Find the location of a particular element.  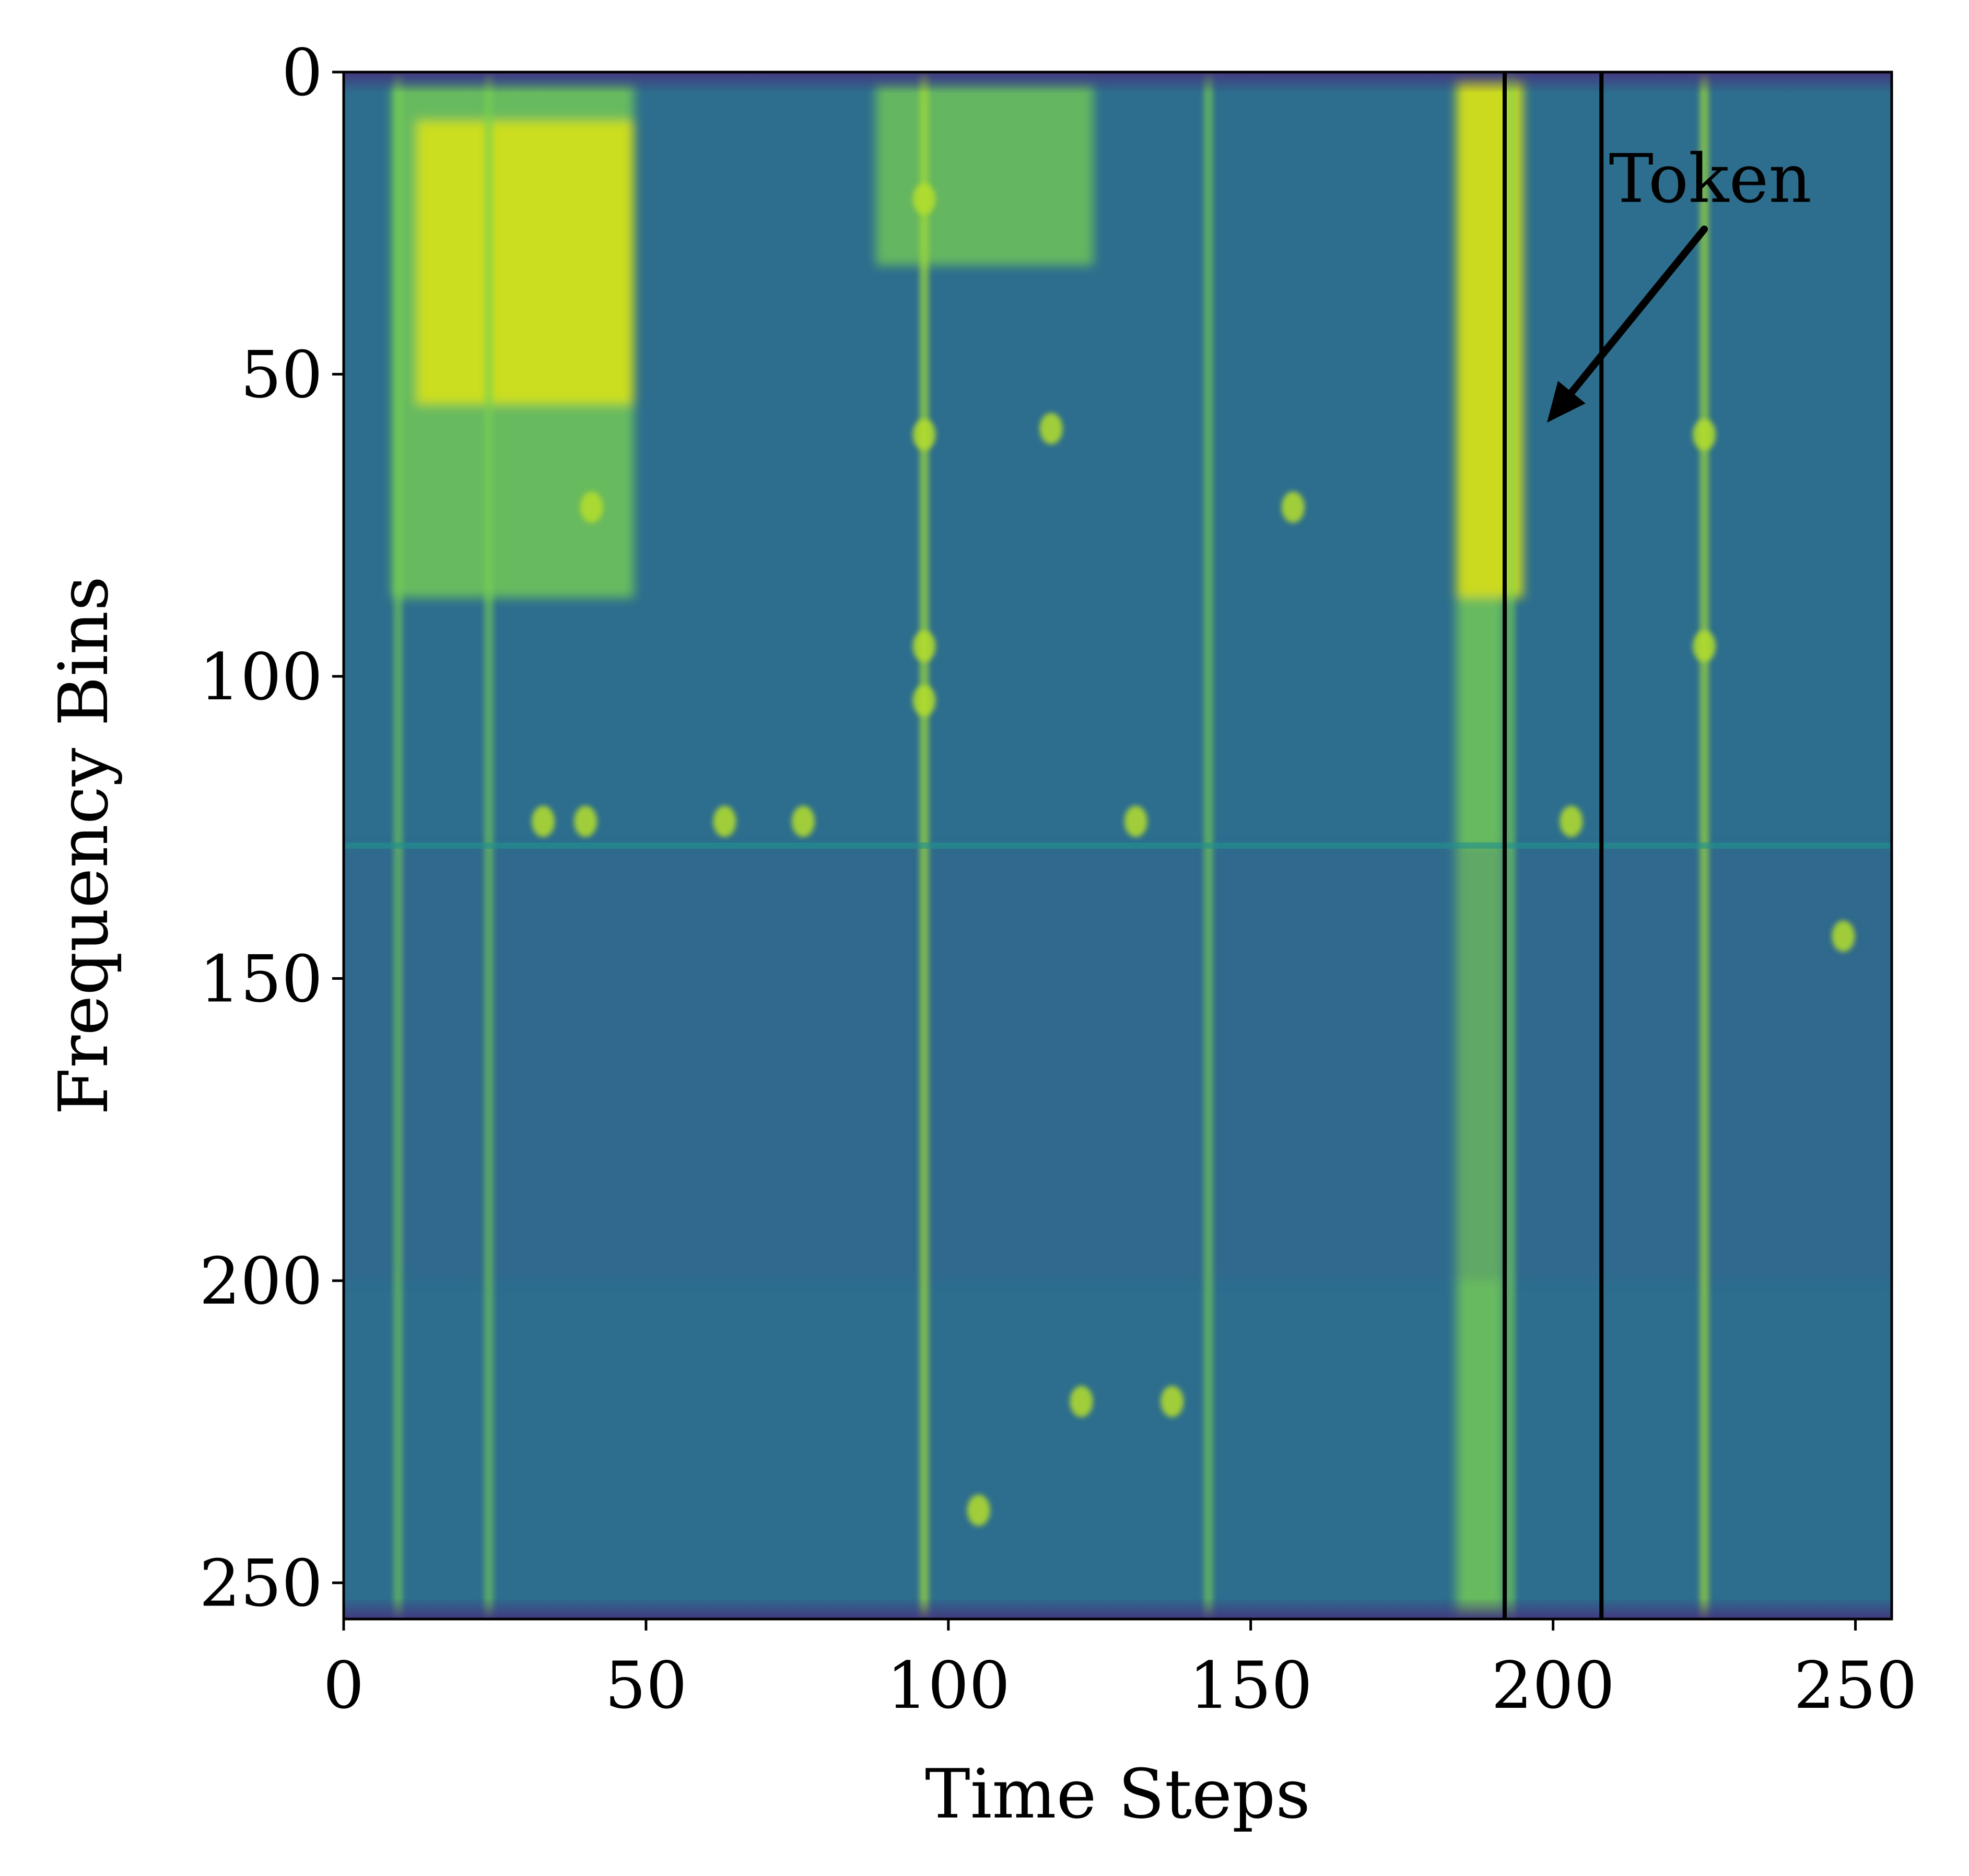

x-tick-label-5: 250 is located at coordinates (1855, 1686).